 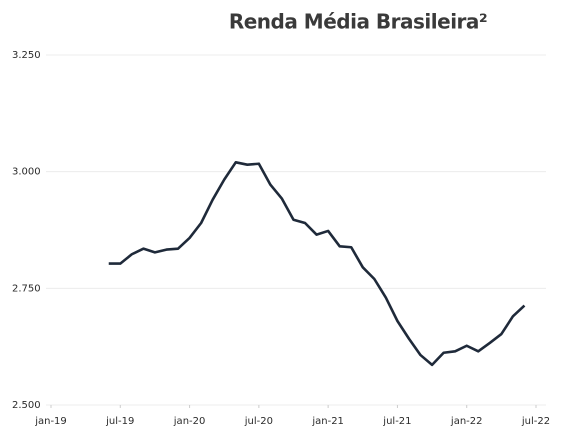 What do you see at coordinates (189, 421) in the screenshot?
I see `x-tick-label: jan-20` at bounding box center [189, 421].